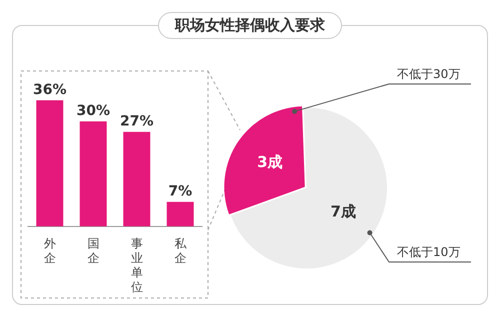  Describe the element at coordinates (343, 211) in the screenshot. I see `data-label: 7成` at that location.